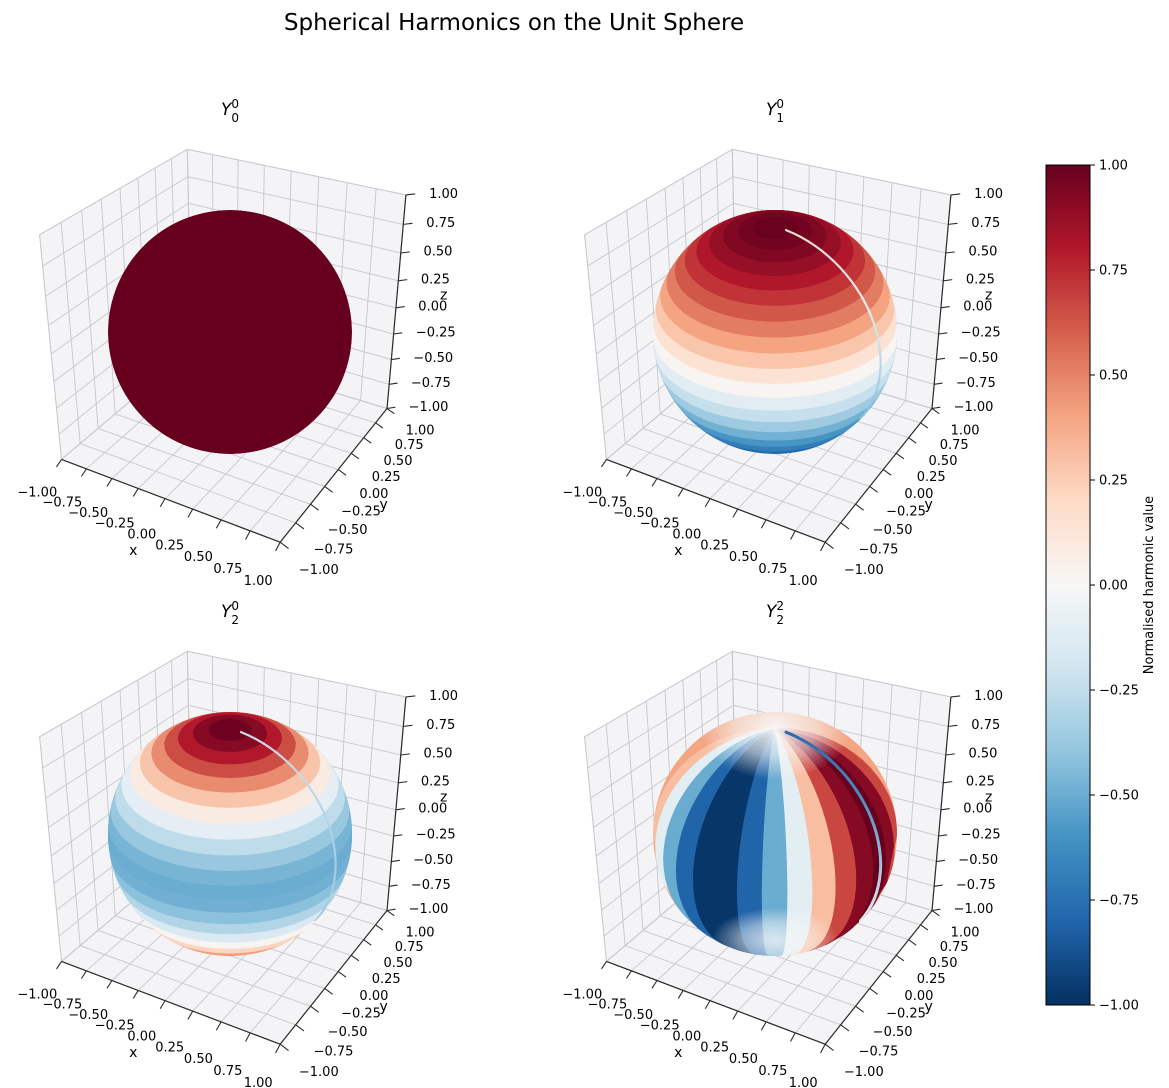 This screenshot has width=1169, height=1088. Describe the element at coordinates (743, 1059) in the screenshot. I see `x-tick-label: 0.50` at that location.